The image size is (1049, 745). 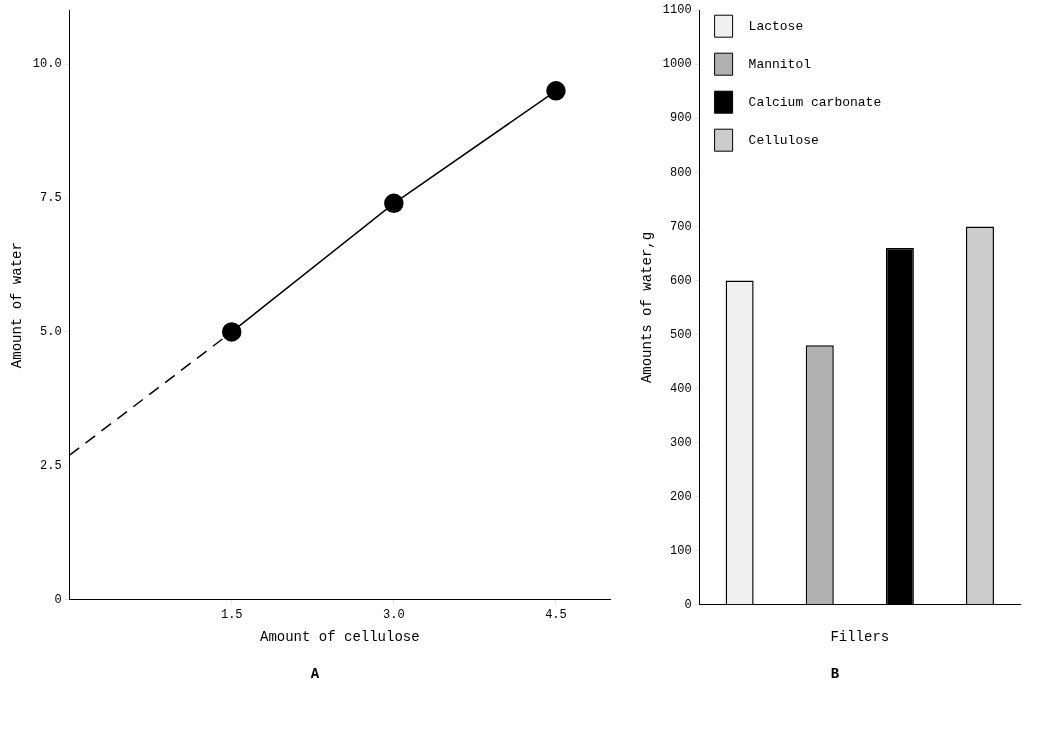 What do you see at coordinates (677, 64) in the screenshot?
I see `y-tick-label: 1000` at bounding box center [677, 64].